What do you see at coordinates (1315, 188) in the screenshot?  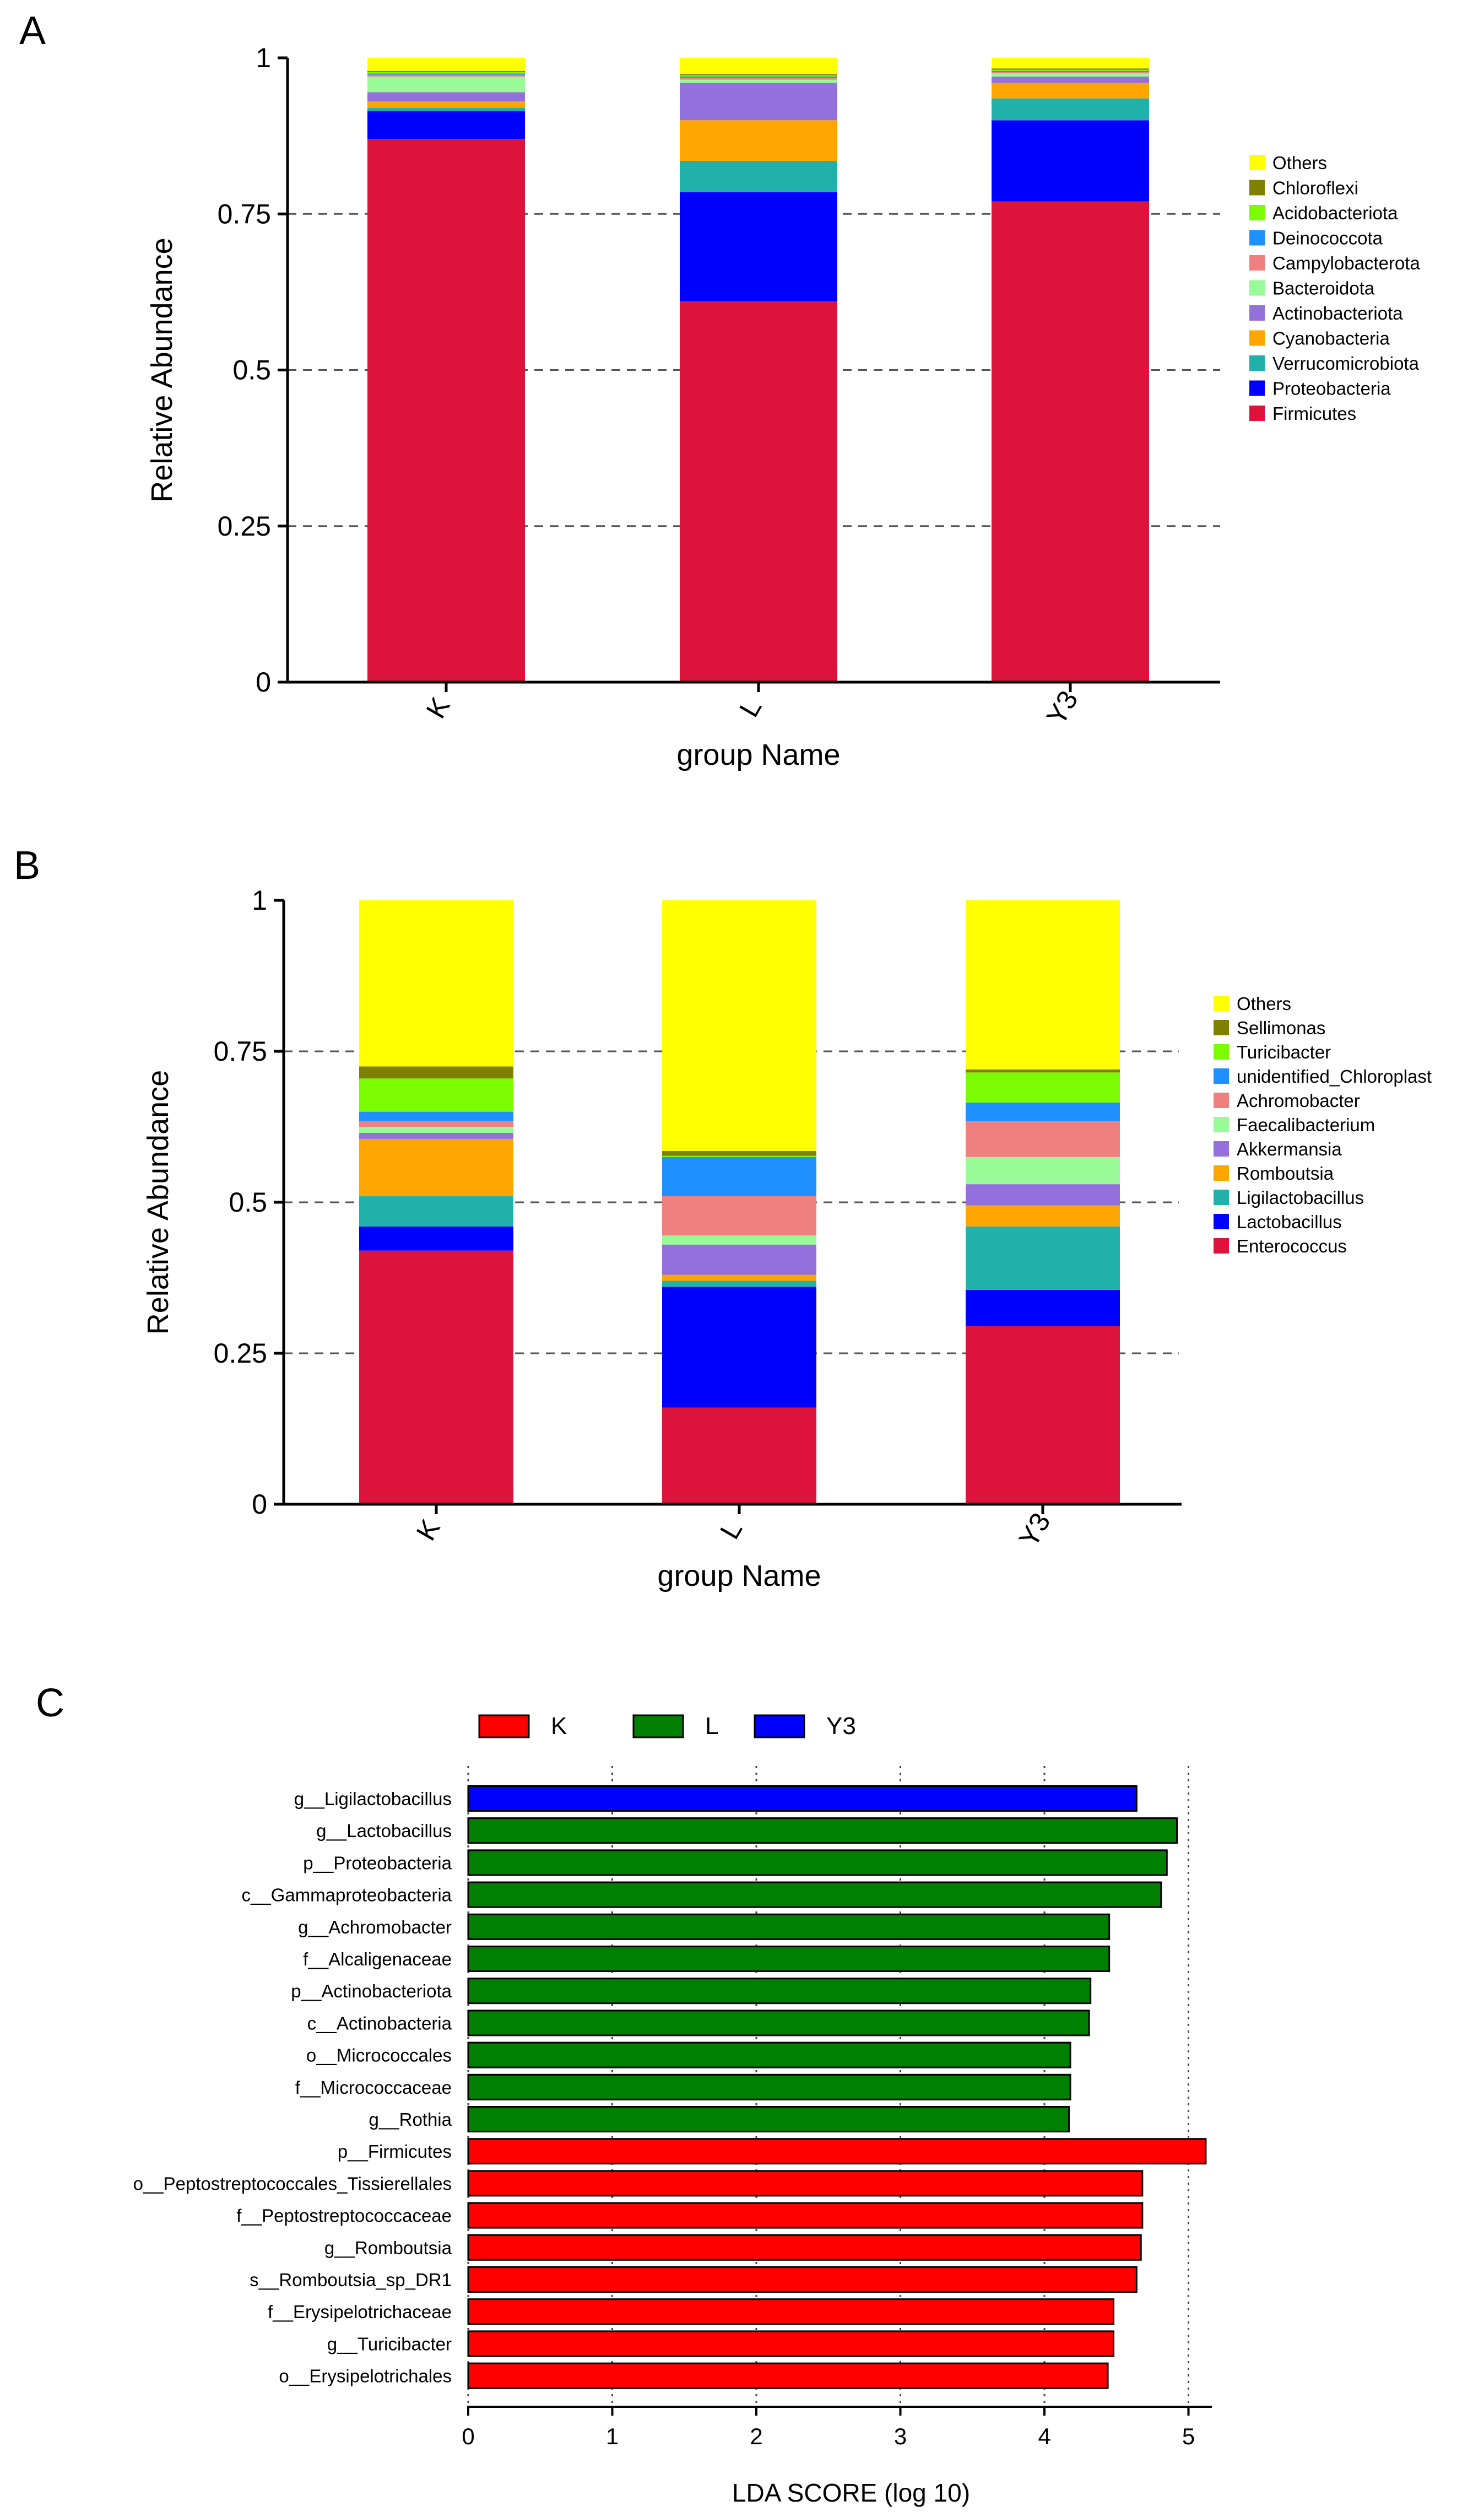 I see `panel-a-legend-label: Chloroflexi` at bounding box center [1315, 188].